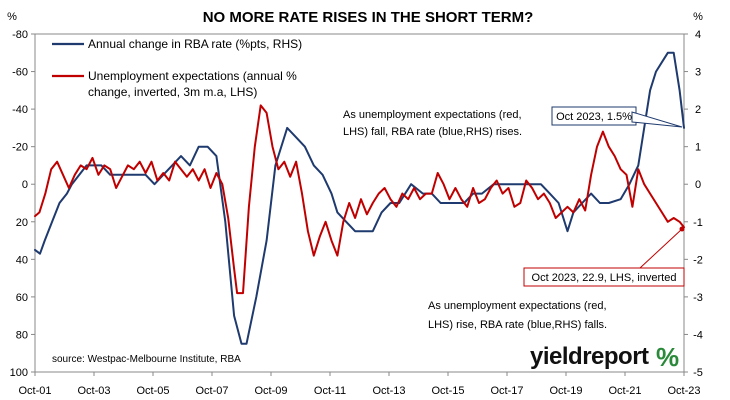 This screenshot has height=400, width=730. Describe the element at coordinates (432, 115) in the screenshot. I see `annotation-rises-line1: As unemployment expectations (red,` at that location.